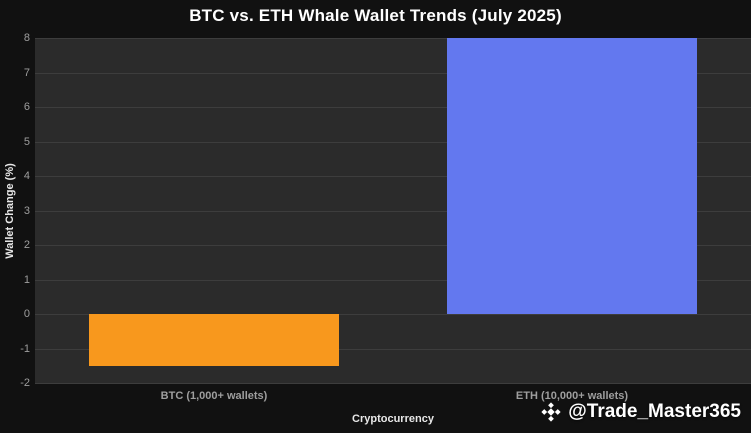  Describe the element at coordinates (26, 210) in the screenshot. I see `y-tick-label: 3` at that location.